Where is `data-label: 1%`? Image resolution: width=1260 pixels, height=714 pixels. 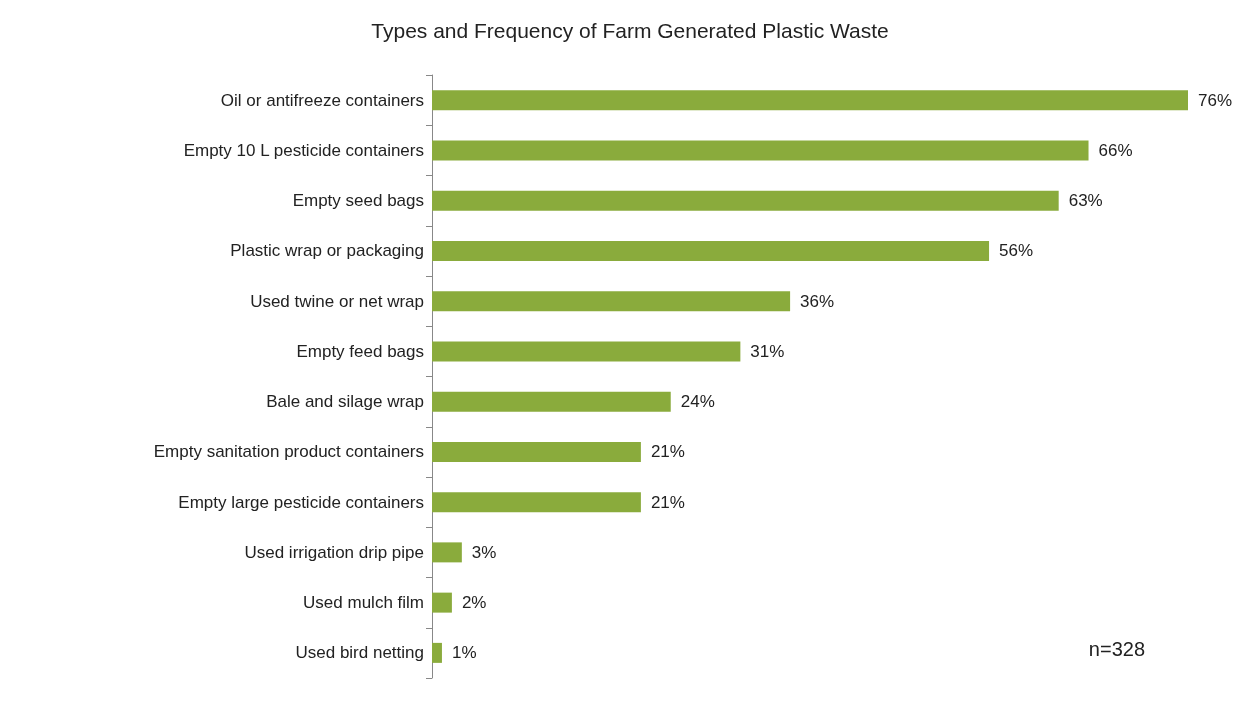 data-label: 1% is located at coordinates (464, 653).